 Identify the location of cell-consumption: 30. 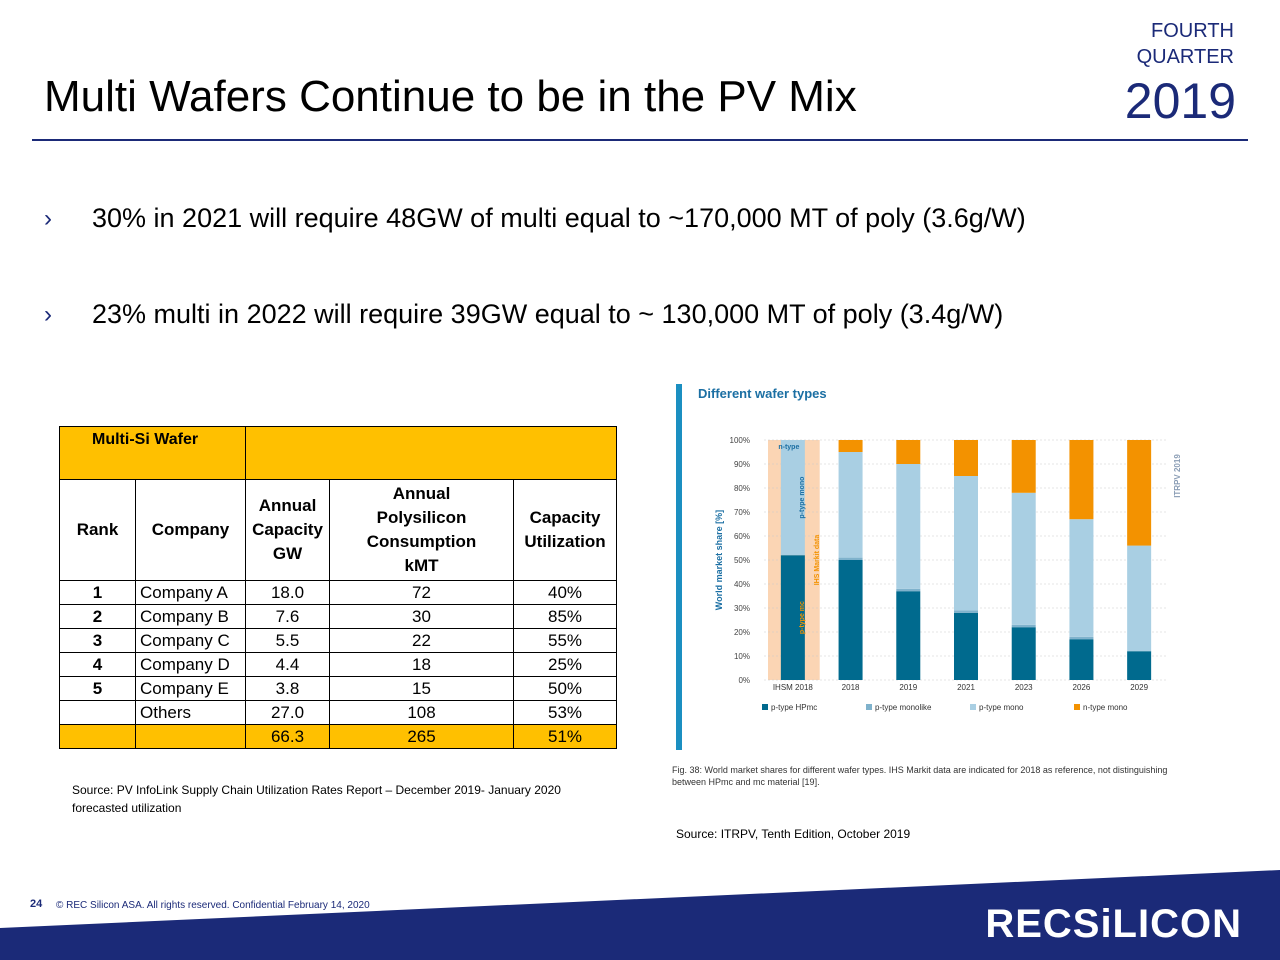
(421, 616).